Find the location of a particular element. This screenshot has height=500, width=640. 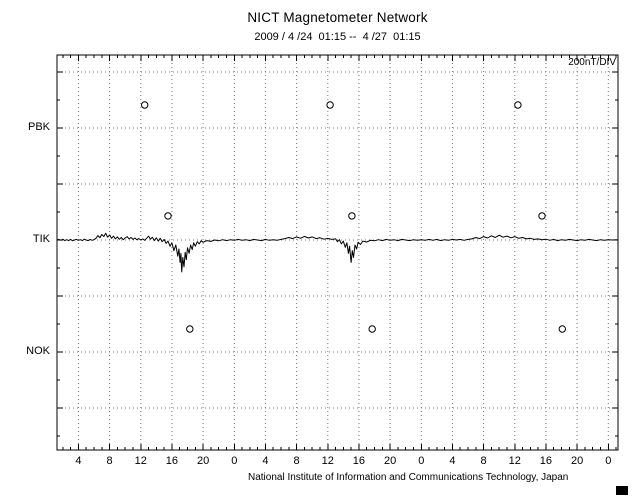

chart-subtitle: 2009 / 4 /24 01:15 -- 4 /27 01:15 is located at coordinates (337, 37).